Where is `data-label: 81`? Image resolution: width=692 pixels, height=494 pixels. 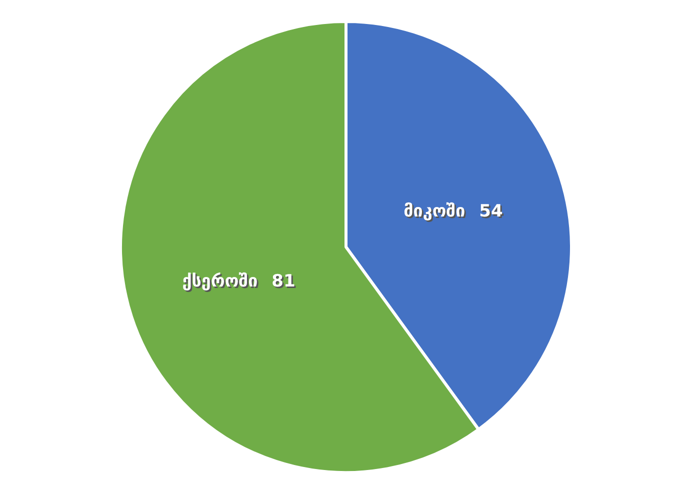
data-label: 81 is located at coordinates (285, 282).